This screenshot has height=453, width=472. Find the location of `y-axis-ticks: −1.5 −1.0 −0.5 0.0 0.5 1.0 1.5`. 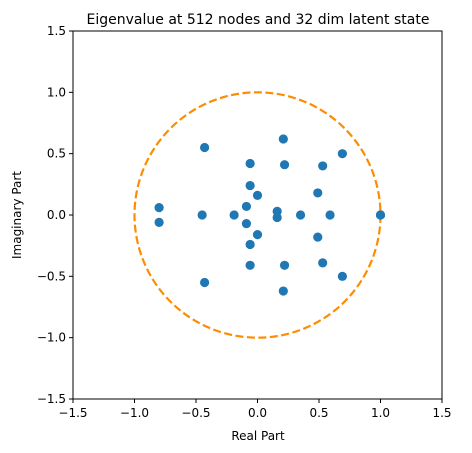

y-axis-ticks: −1.5 −1.0 −0.5 0.0 0.5 1.0 1.5 is located at coordinates (55, 215).